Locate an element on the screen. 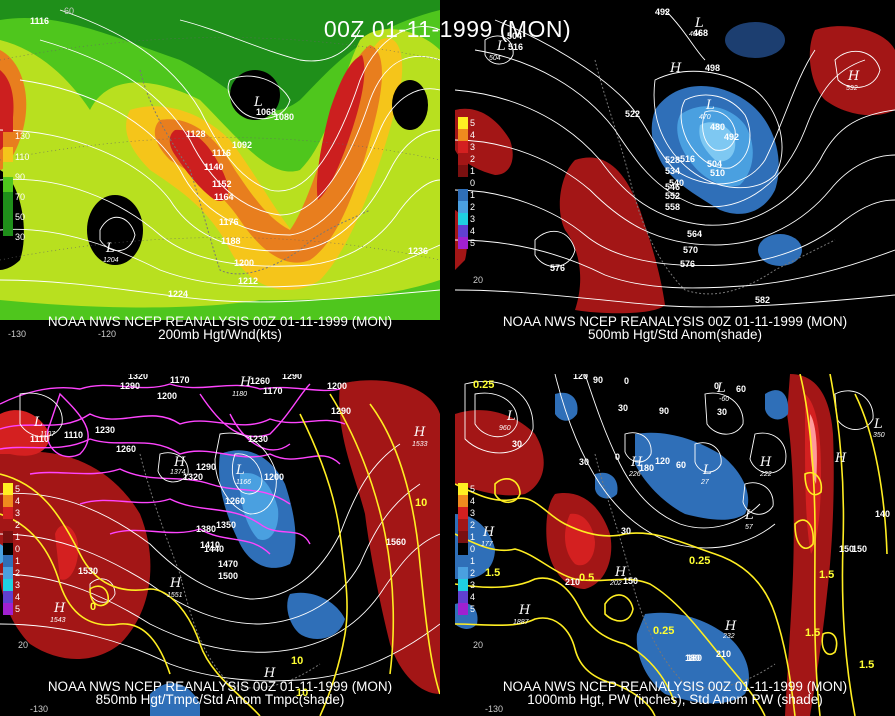 The width and height of the screenshot is (895, 716). legend-label: 30 is located at coordinates (20, 237).